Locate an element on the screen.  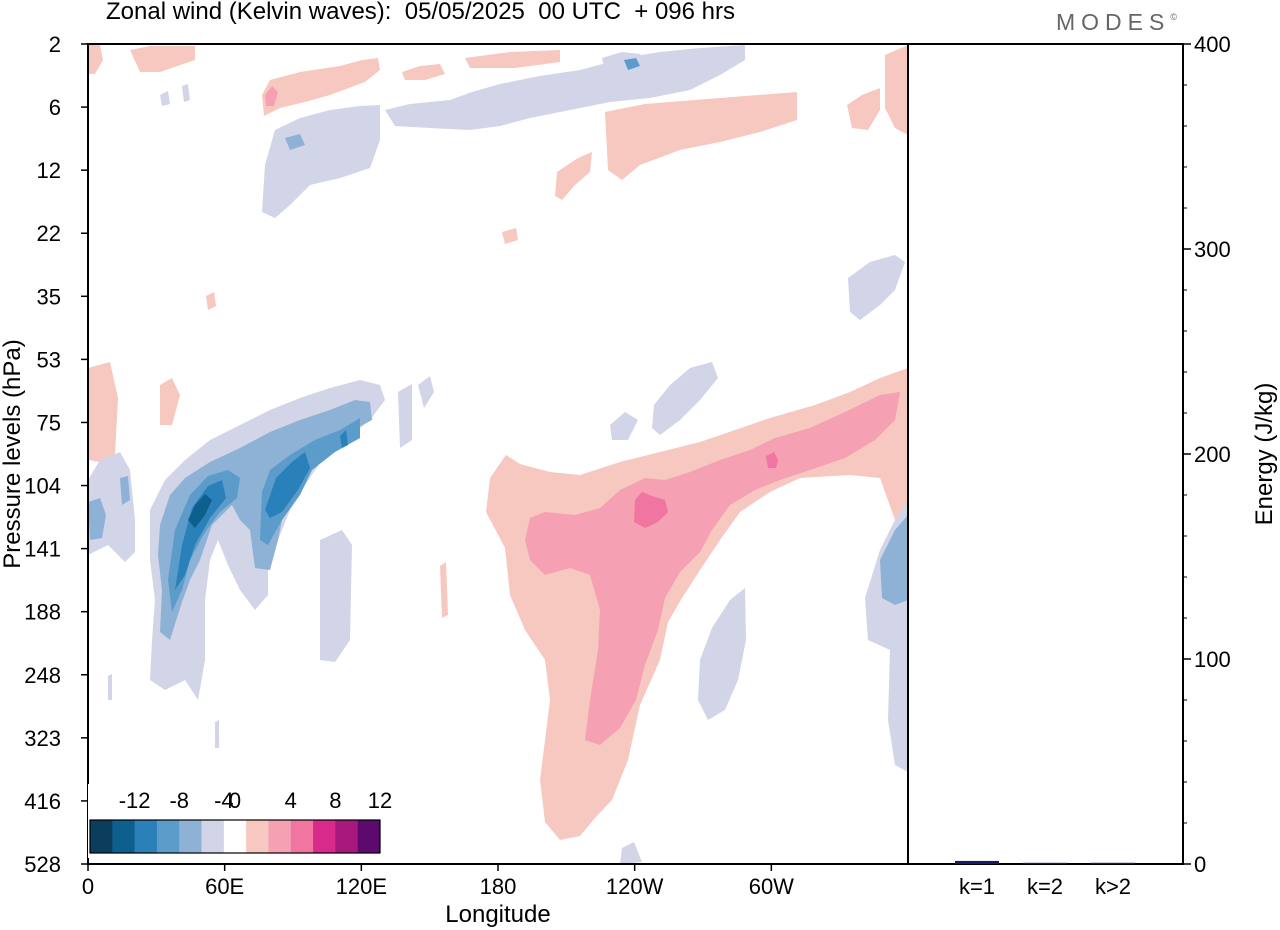
x-tick-label: 120E is located at coordinates (361, 886).